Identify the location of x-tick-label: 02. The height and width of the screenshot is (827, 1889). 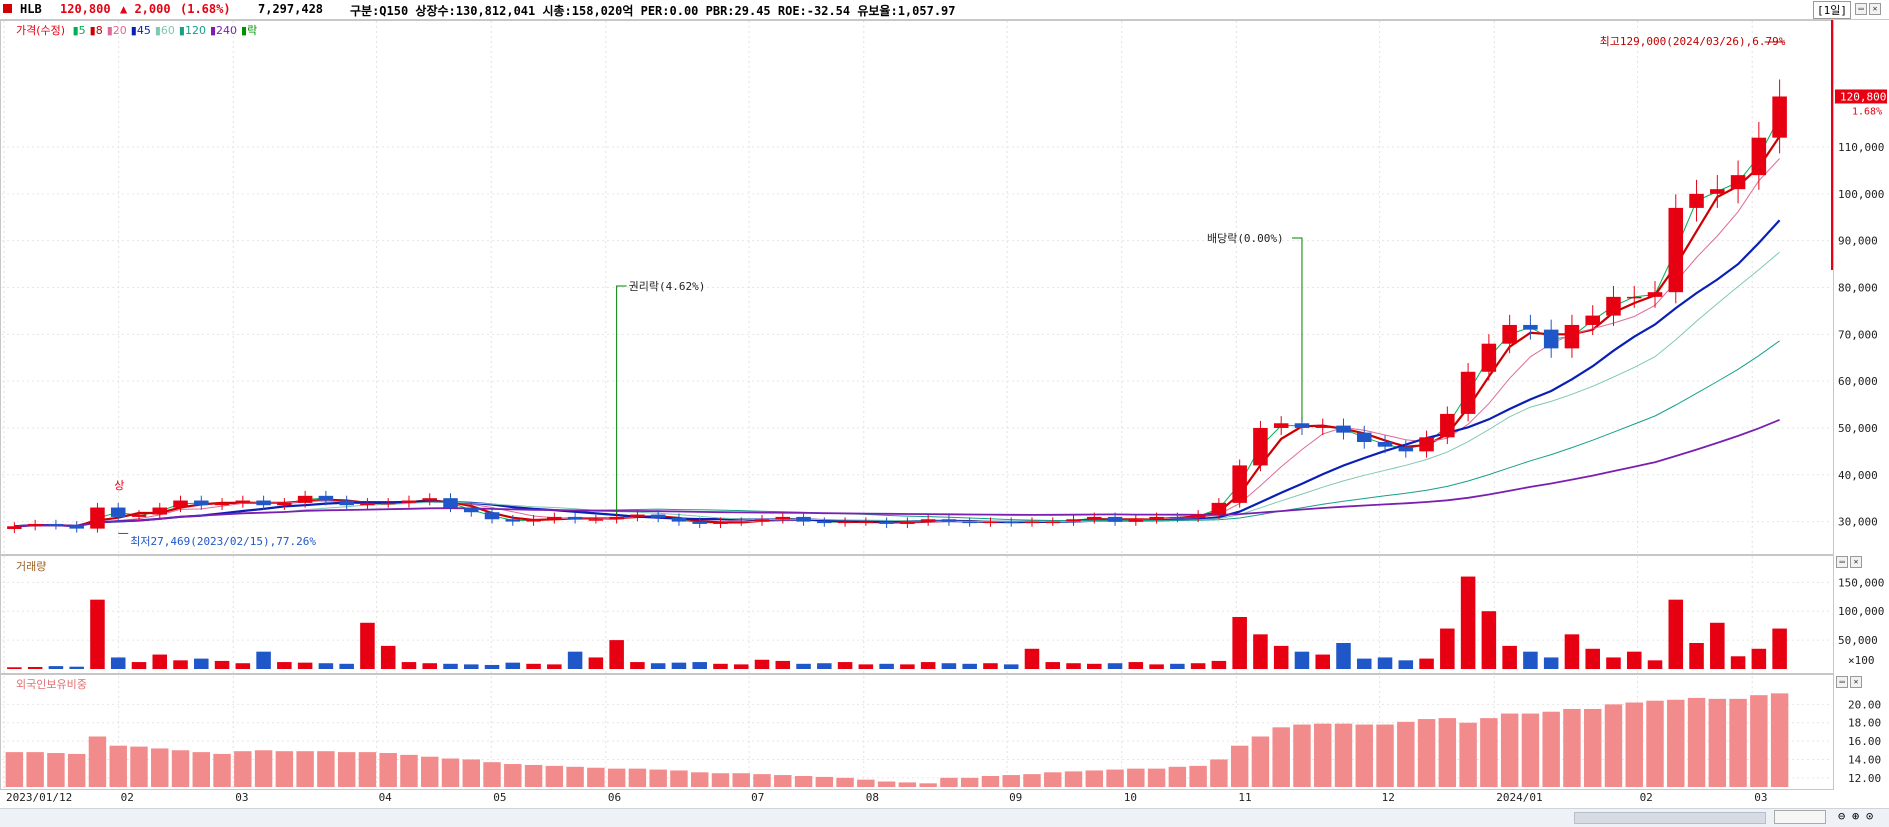
(127, 797).